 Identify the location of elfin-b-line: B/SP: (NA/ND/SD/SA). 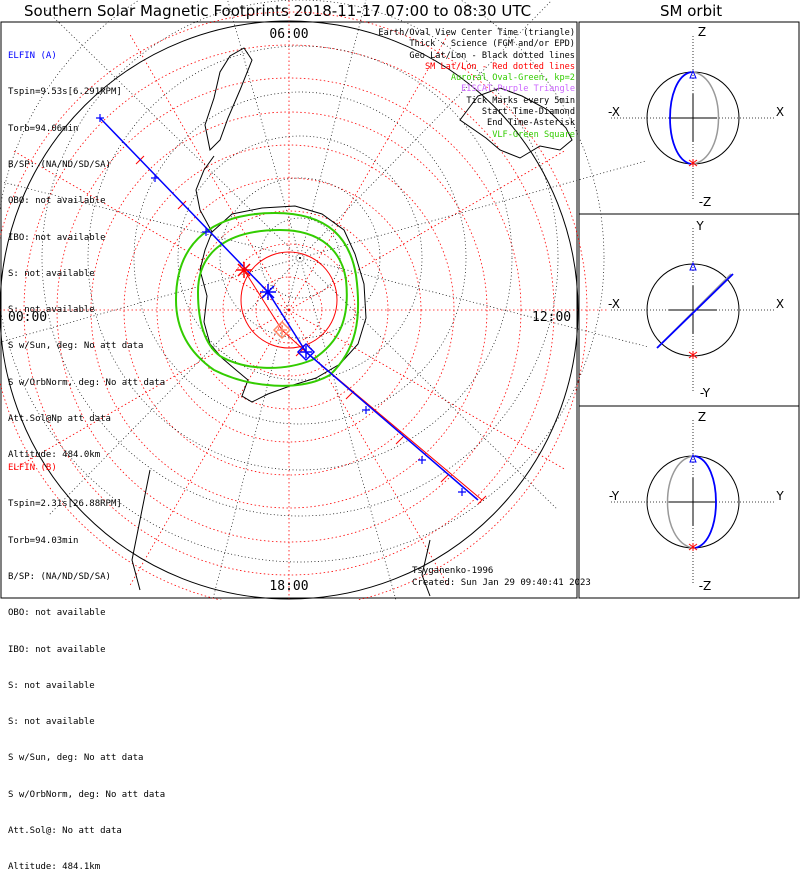
(59, 577).